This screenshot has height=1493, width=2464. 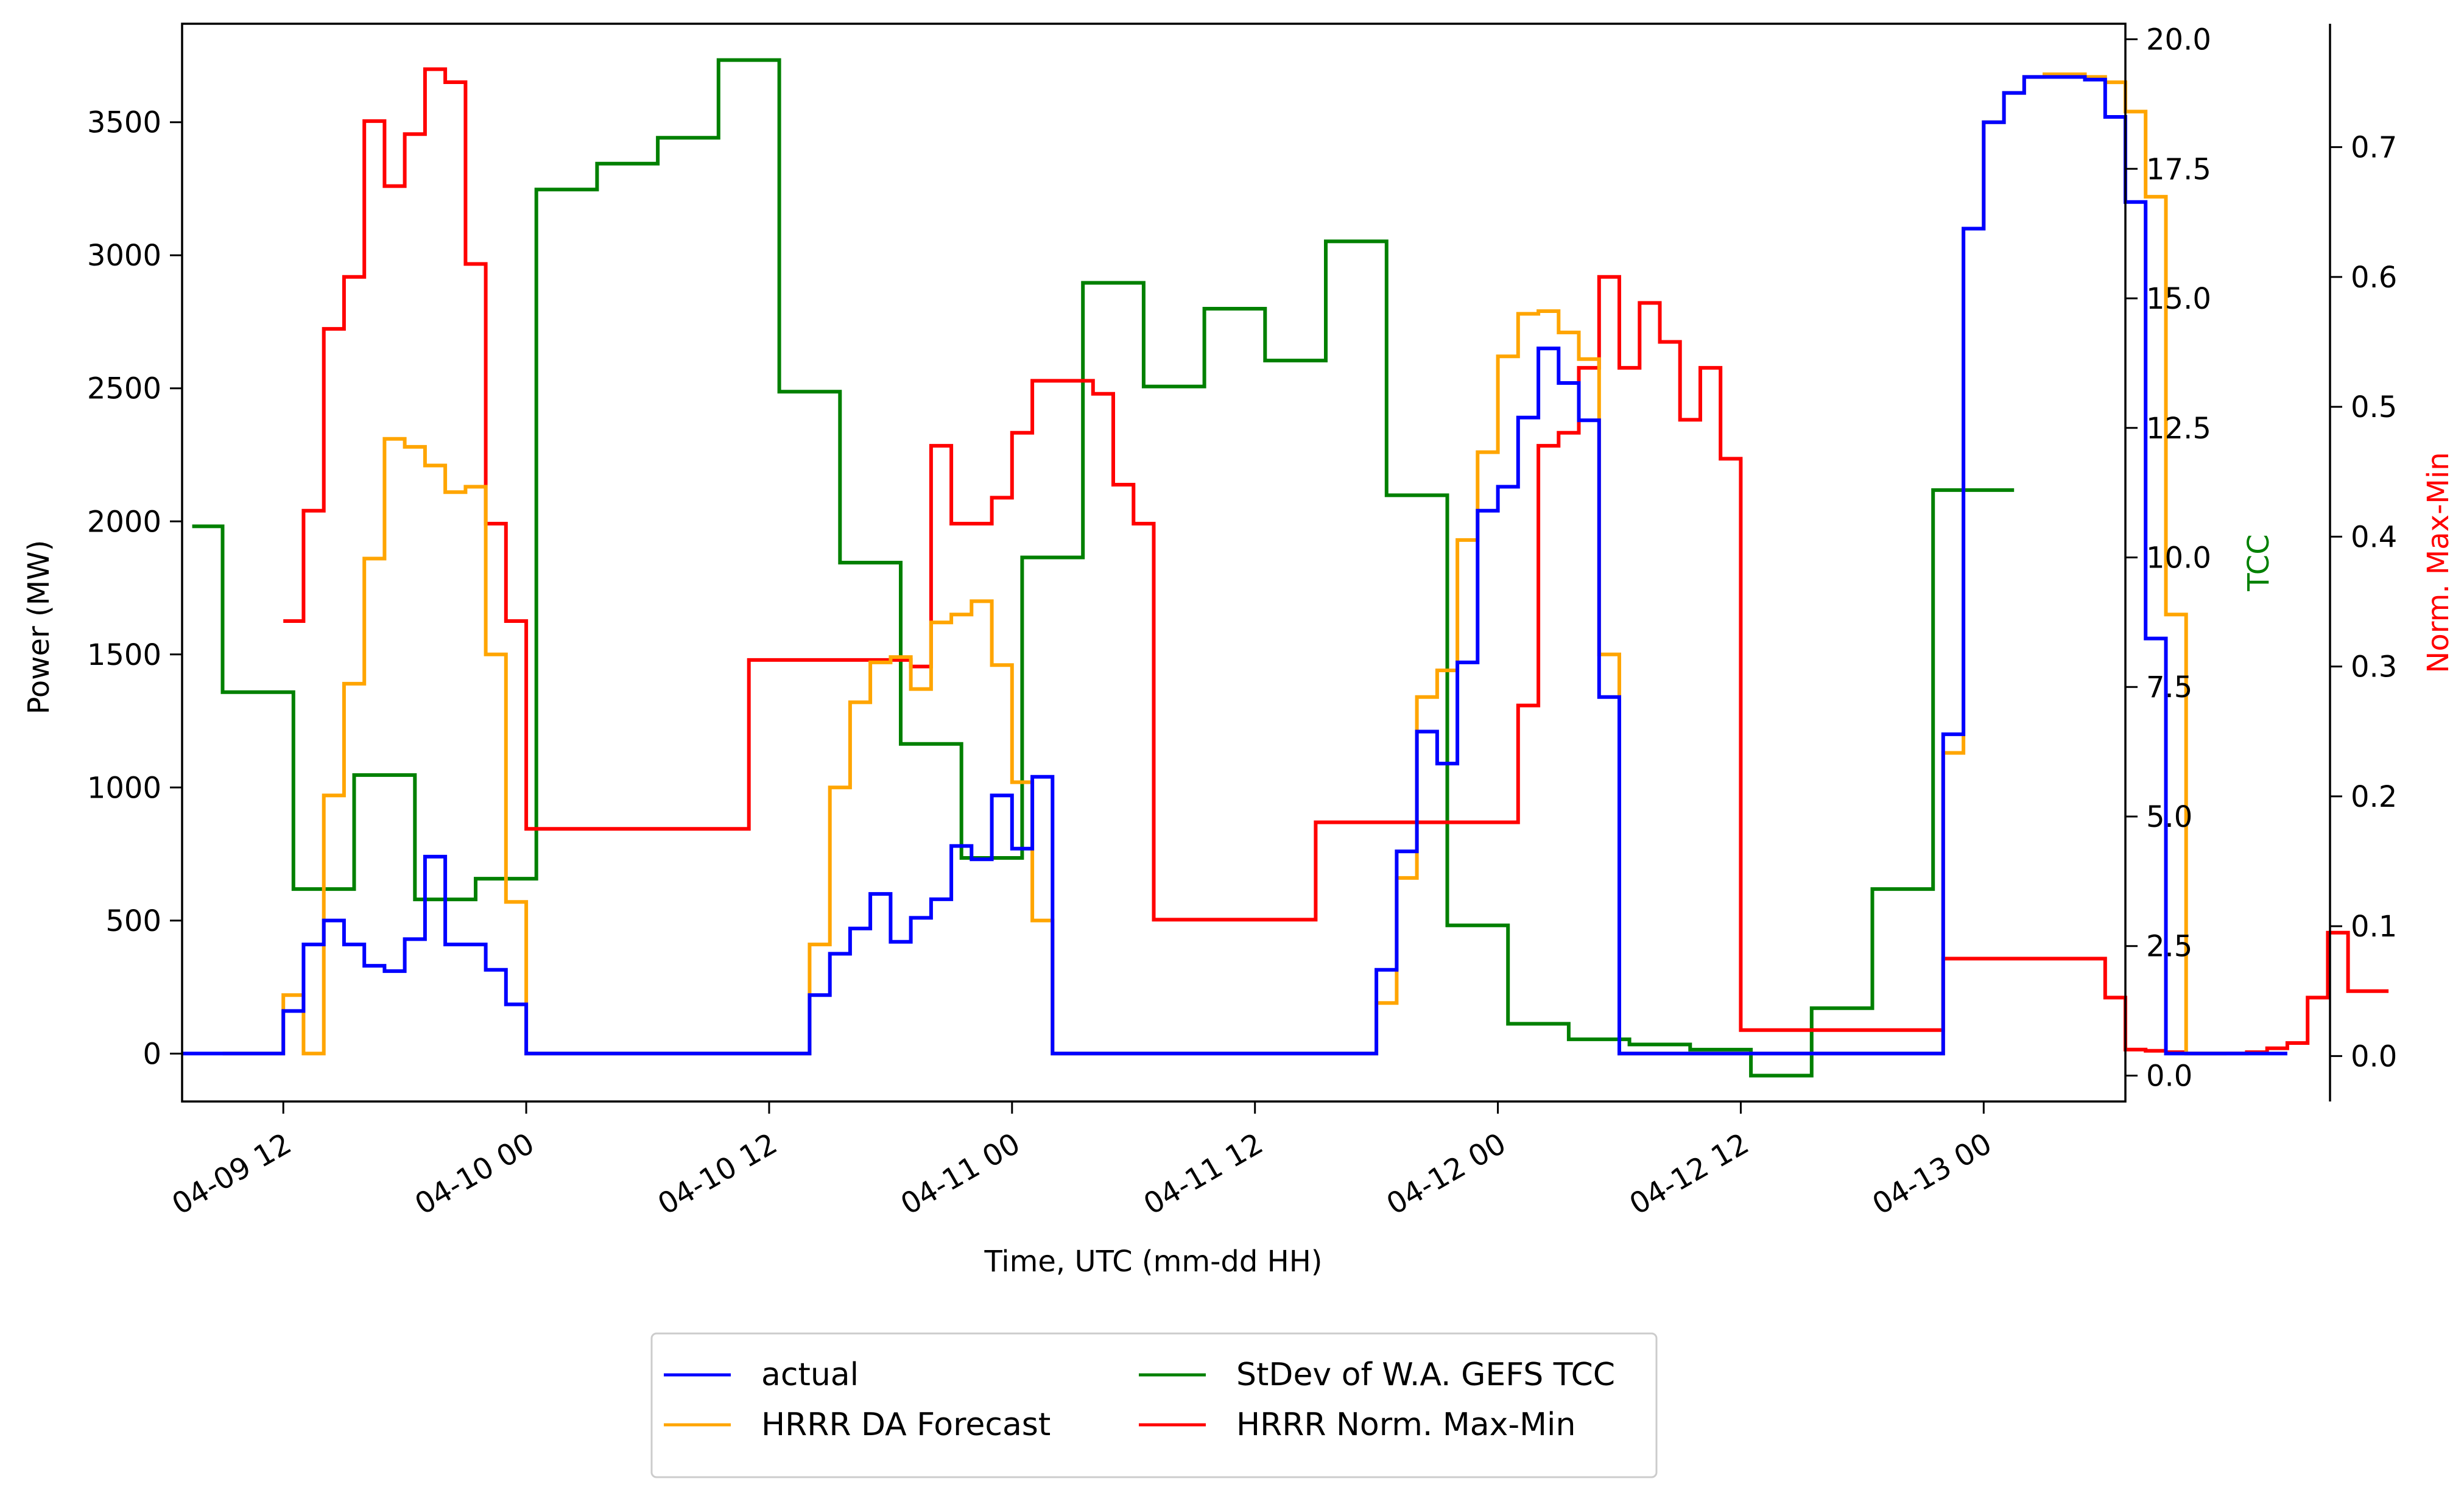 What do you see at coordinates (2374, 537) in the screenshot?
I see `norm-tick-label-4: 0.4` at bounding box center [2374, 537].